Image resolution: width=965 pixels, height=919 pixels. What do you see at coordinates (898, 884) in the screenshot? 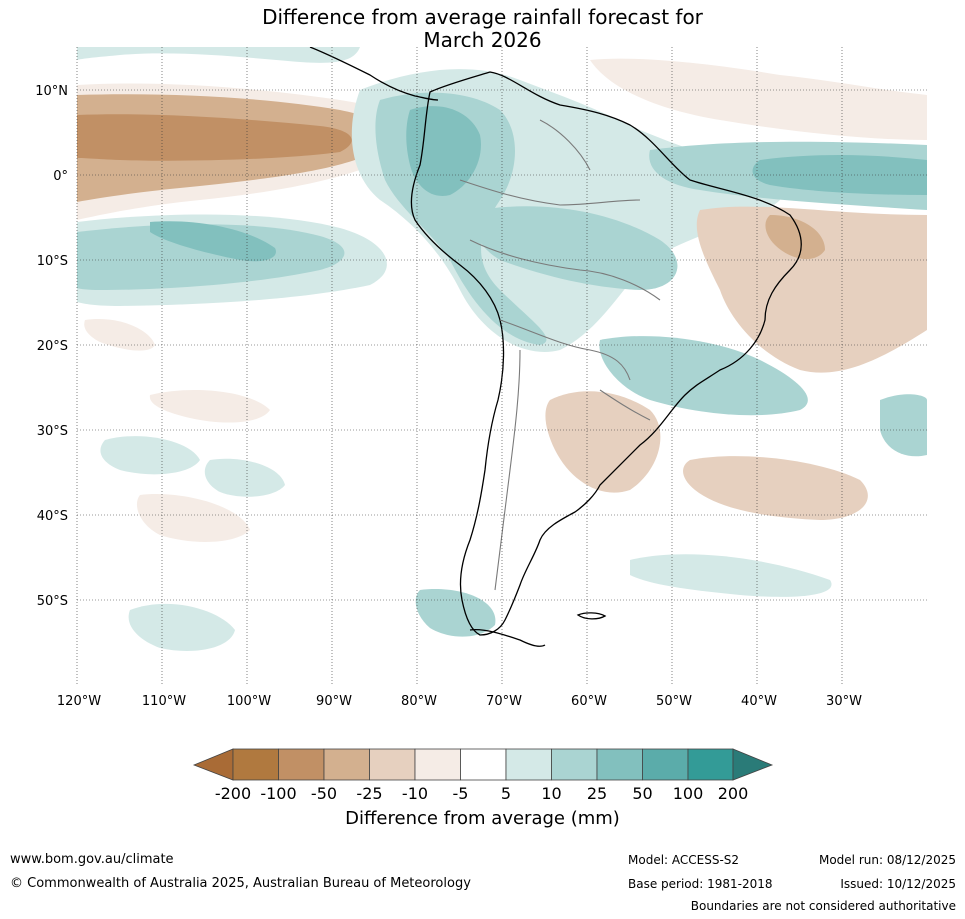
I see `issued-date: Issued: 10/12/2025` at bounding box center [898, 884].